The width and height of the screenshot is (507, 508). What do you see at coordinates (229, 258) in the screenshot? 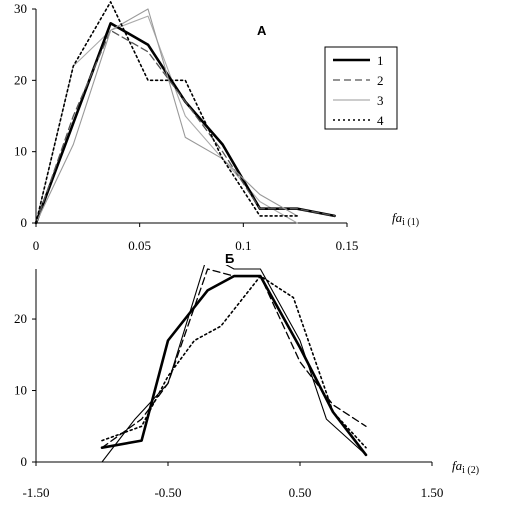
I see `panel-b-label: Б` at bounding box center [229, 258].